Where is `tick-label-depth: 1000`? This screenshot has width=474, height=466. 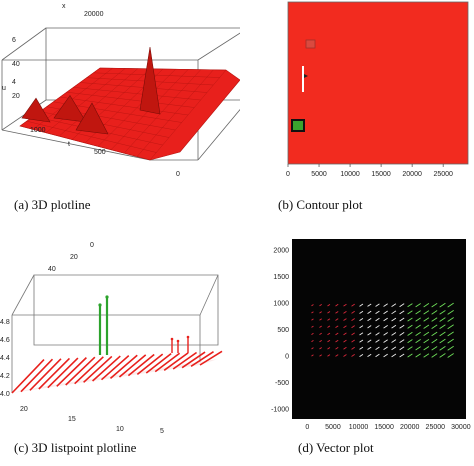 tick-label-depth: 1000 is located at coordinates (38, 130).